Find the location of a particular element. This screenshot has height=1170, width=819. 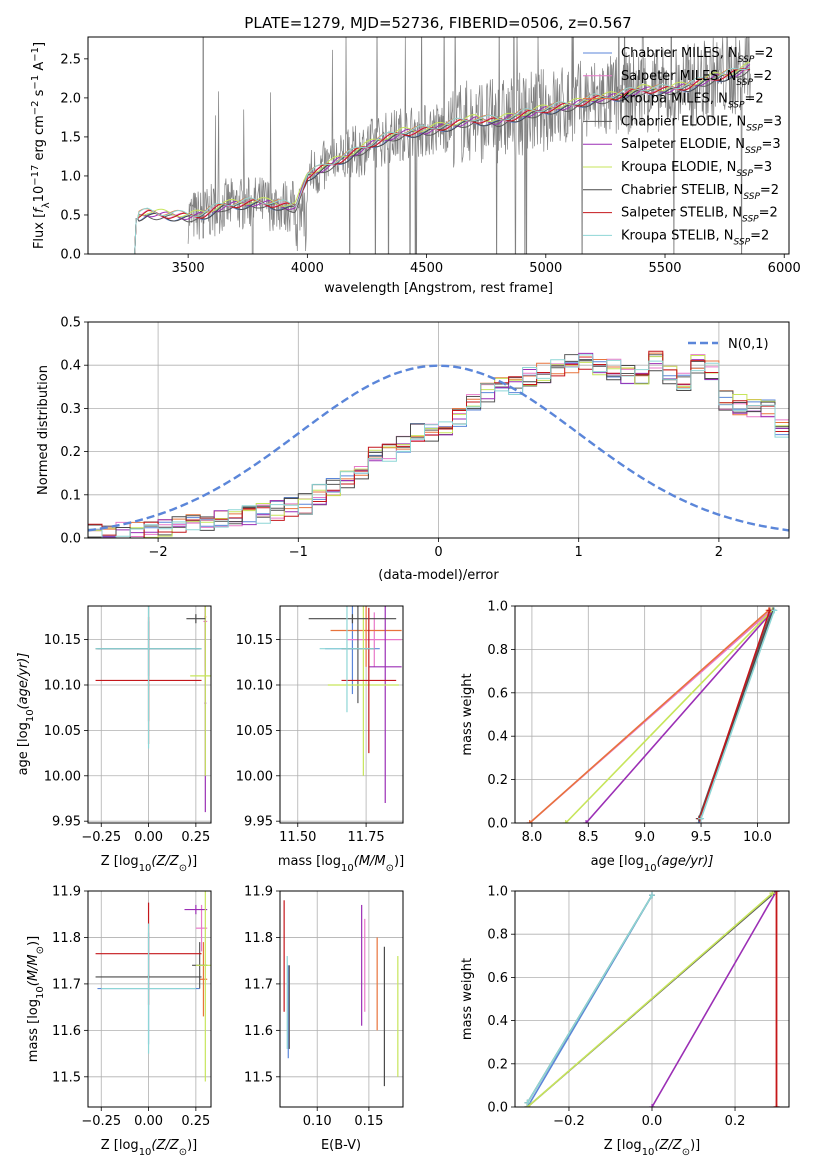

cum_age-frame is located at coordinates (652, 714).